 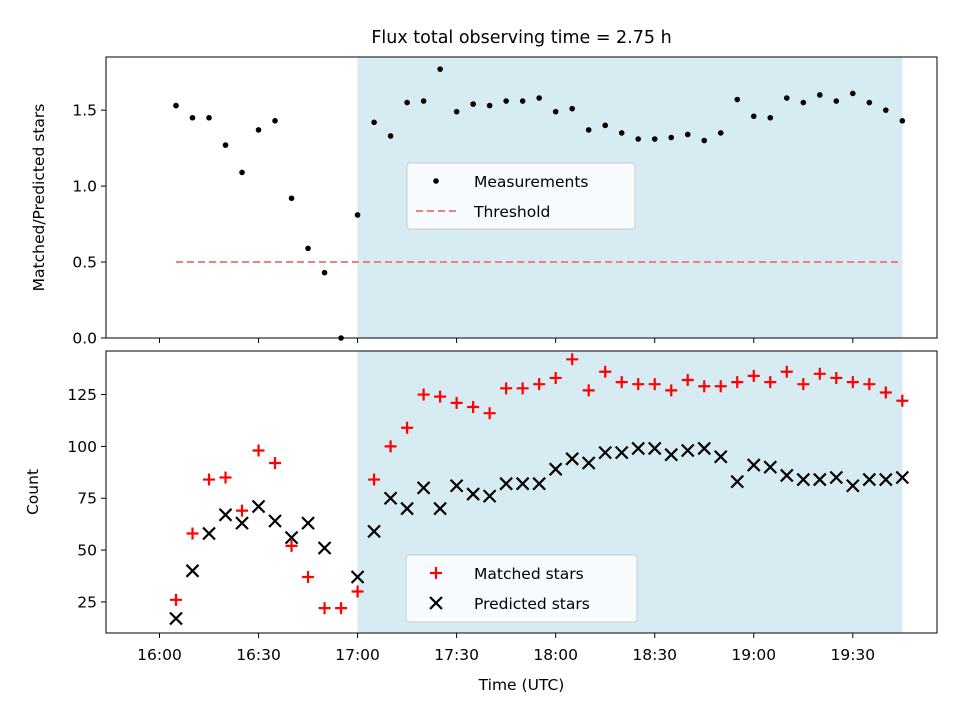 What do you see at coordinates (82, 395) in the screenshot?
I see `y-tick-label: 125` at bounding box center [82, 395].